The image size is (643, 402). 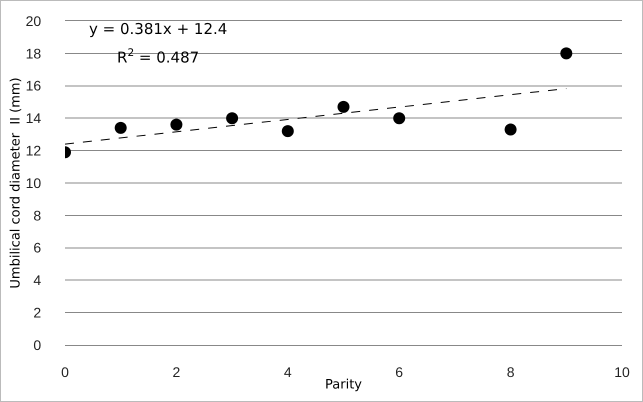 What do you see at coordinates (37, 312) in the screenshot?
I see `y-tick-label: 2` at bounding box center [37, 312].